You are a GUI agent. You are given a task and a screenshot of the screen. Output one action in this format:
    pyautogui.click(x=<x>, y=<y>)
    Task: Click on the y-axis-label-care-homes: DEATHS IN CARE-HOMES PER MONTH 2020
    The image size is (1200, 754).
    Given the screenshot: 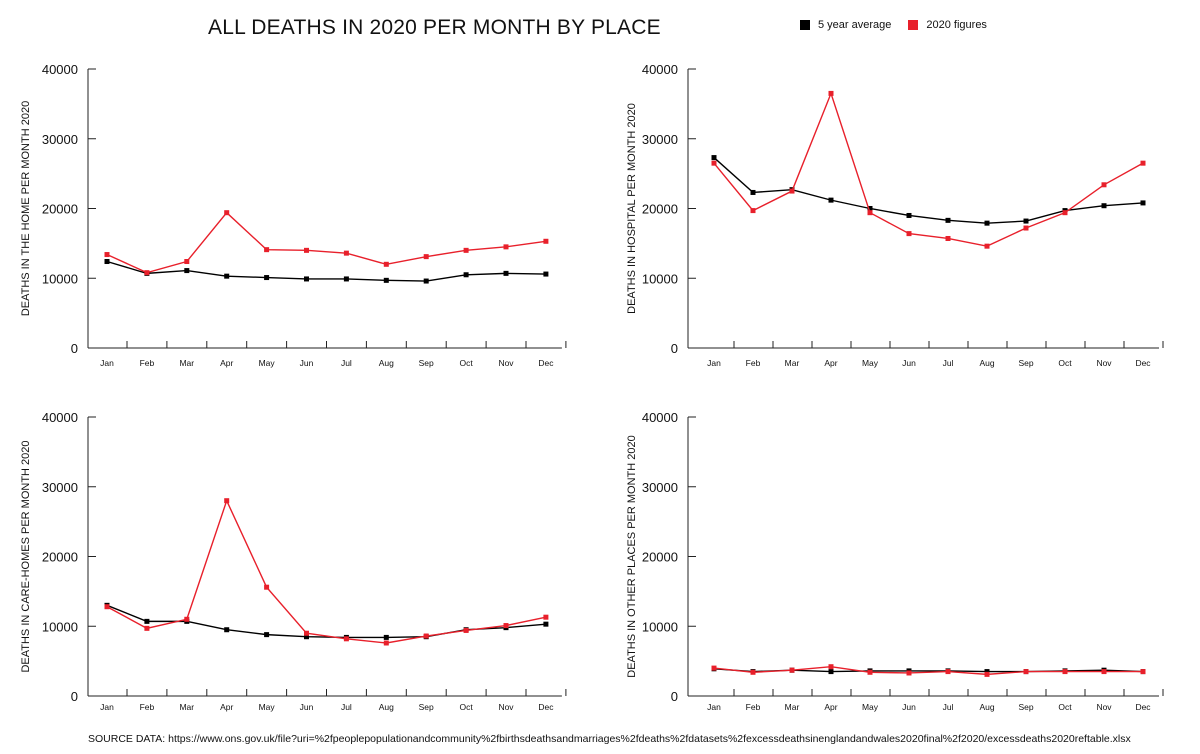 What is the action you would take?
    pyautogui.click(x=26, y=556)
    